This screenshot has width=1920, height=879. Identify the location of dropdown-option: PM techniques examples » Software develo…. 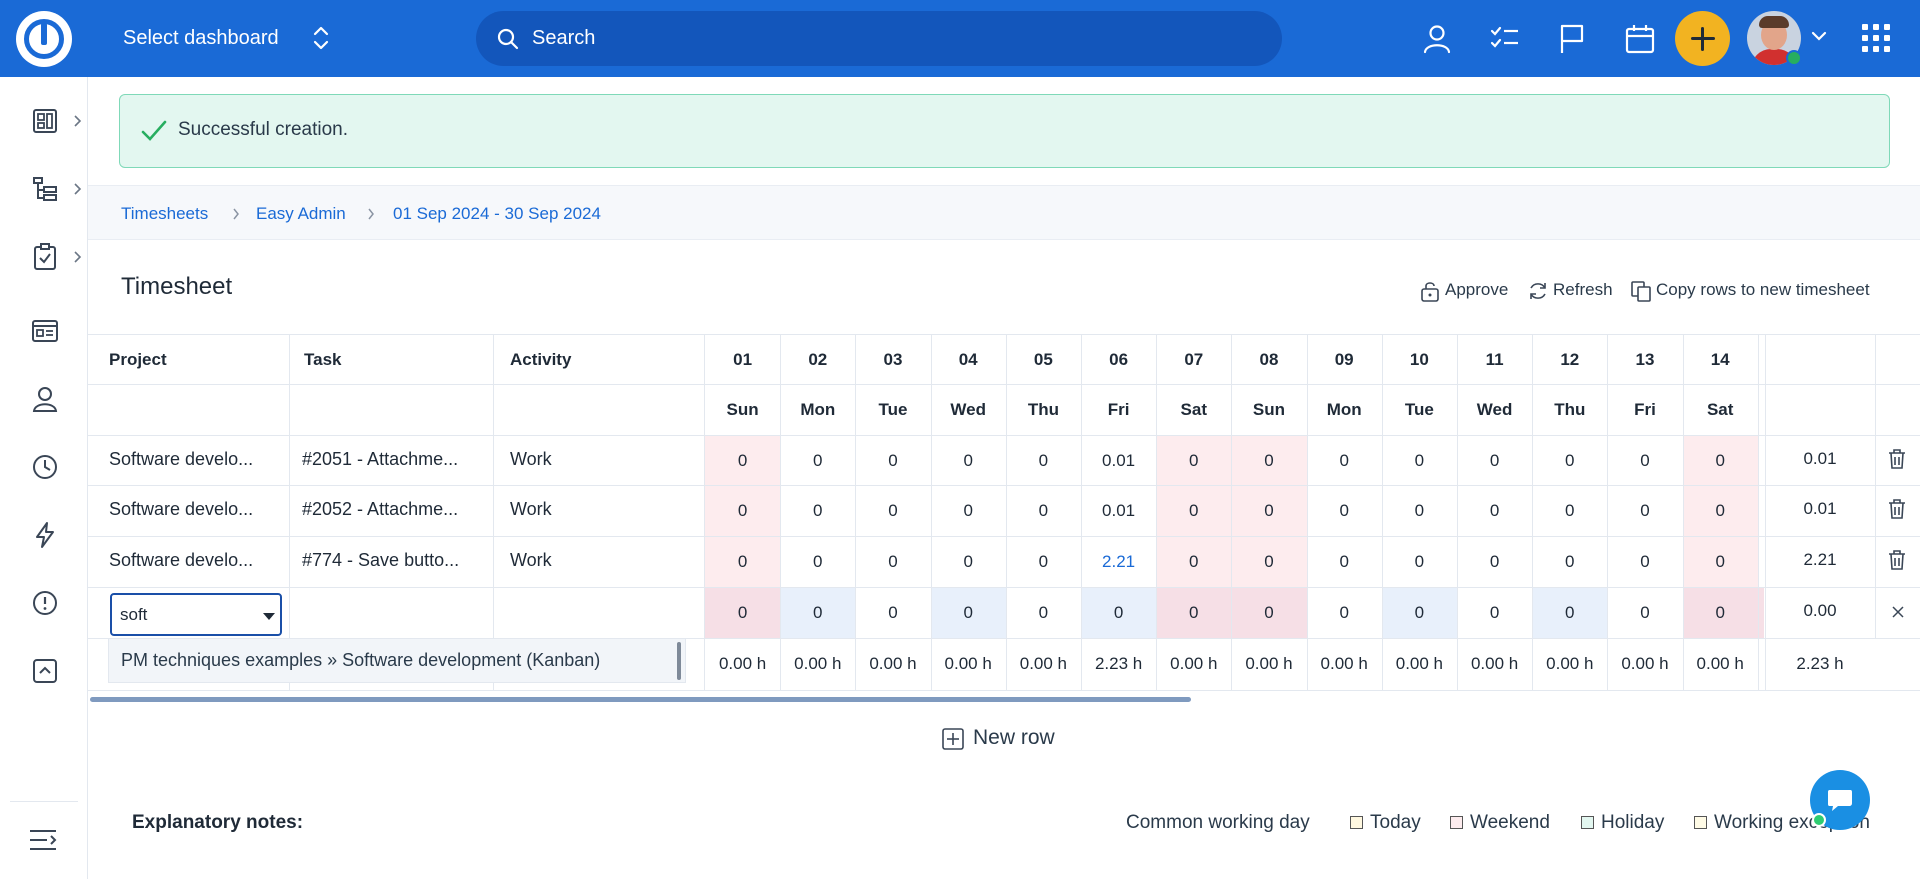
(361, 660).